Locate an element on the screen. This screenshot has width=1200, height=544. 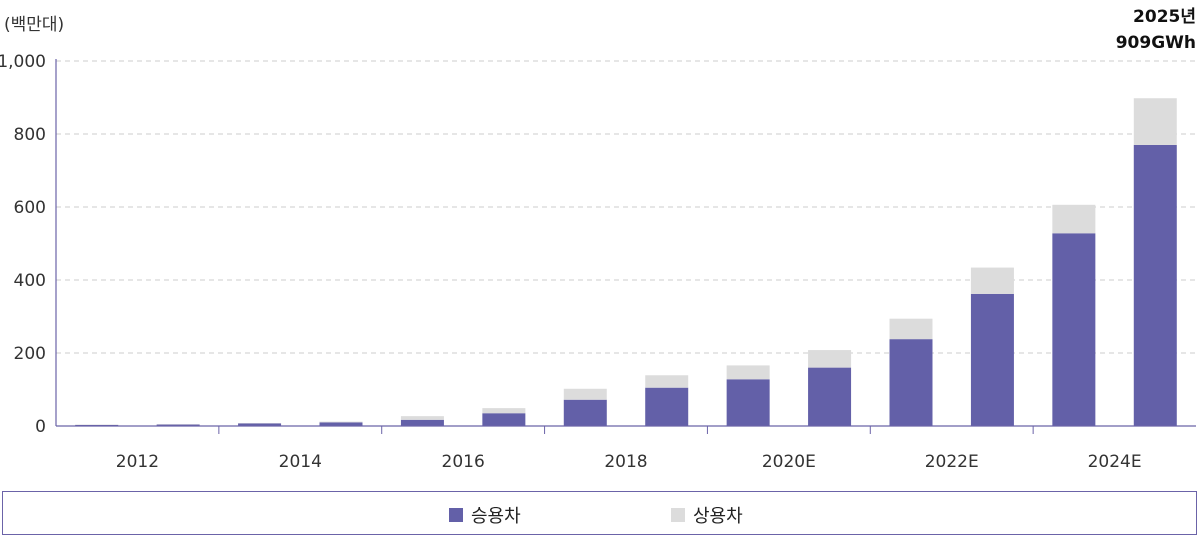
bar-commercial-2023E is located at coordinates (992, 280).